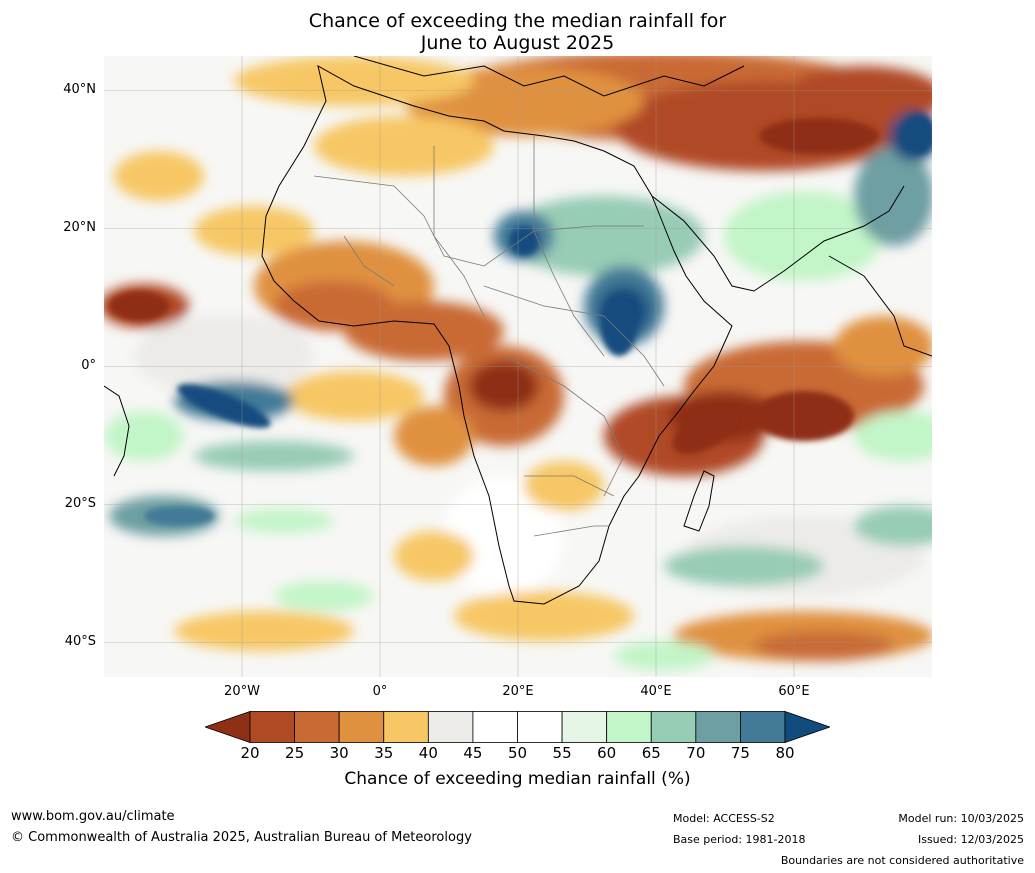 The width and height of the screenshot is (1035, 873). What do you see at coordinates (384, 753) in the screenshot?
I see `colorbar-tick-label: 35` at bounding box center [384, 753].